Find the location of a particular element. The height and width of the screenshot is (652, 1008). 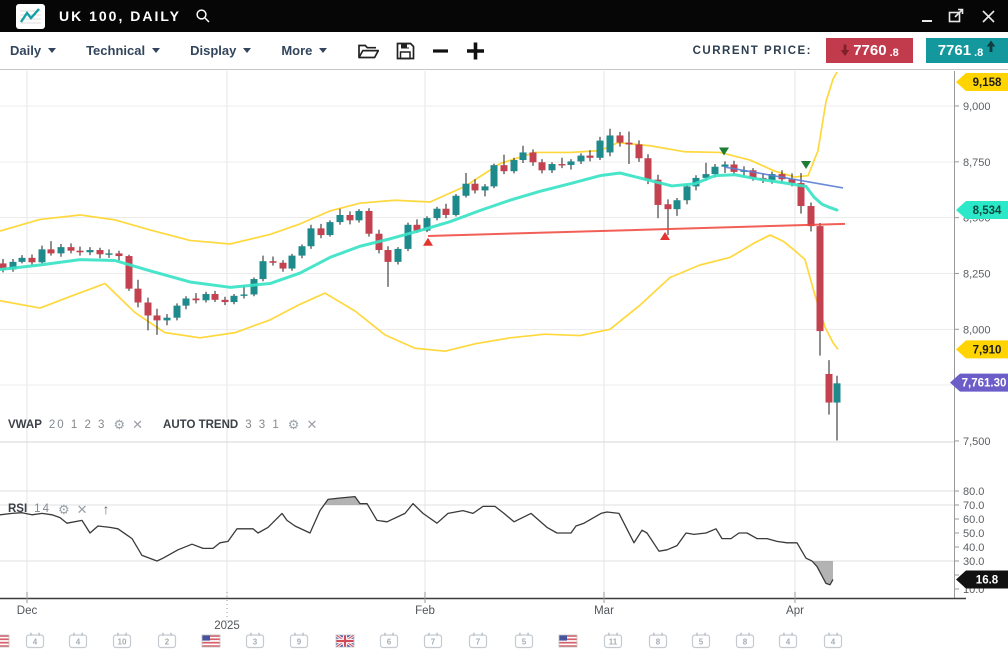

calendar-icon: 2 is located at coordinates (167, 640).